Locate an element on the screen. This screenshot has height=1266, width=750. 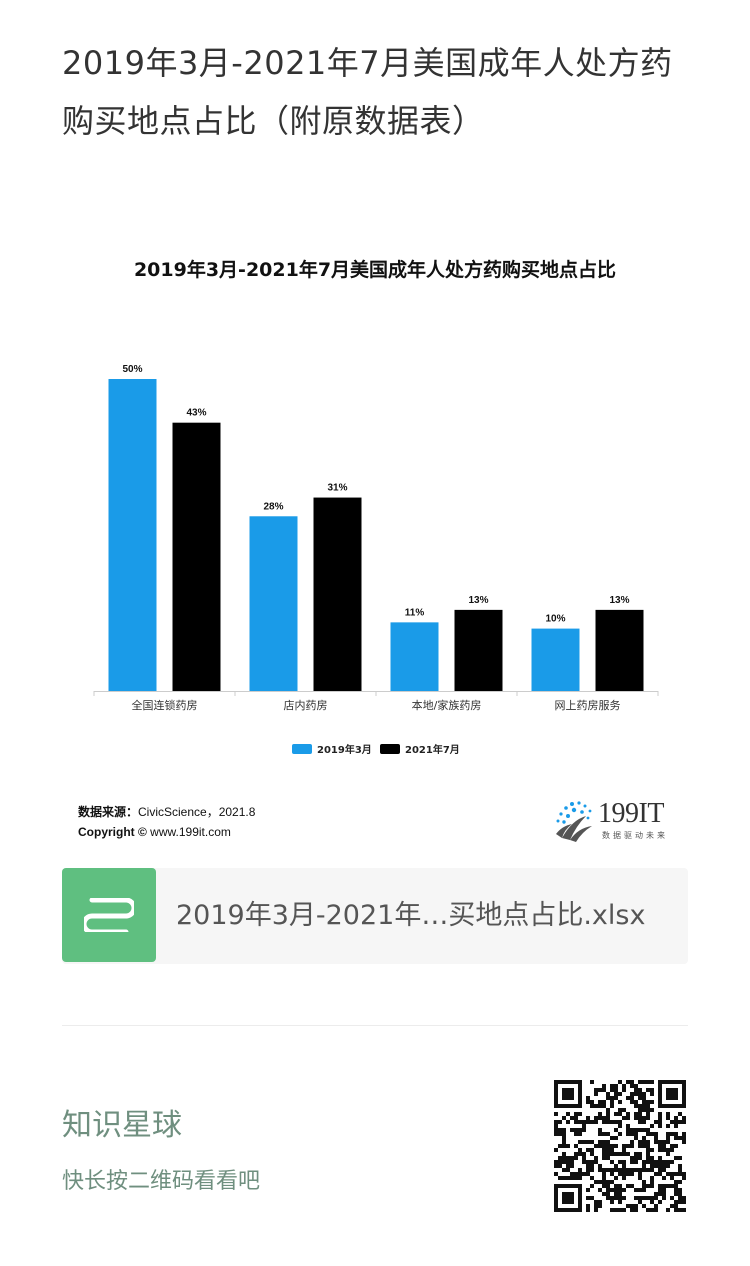
x-tick-label: 全国连锁药房 is located at coordinates (165, 705).